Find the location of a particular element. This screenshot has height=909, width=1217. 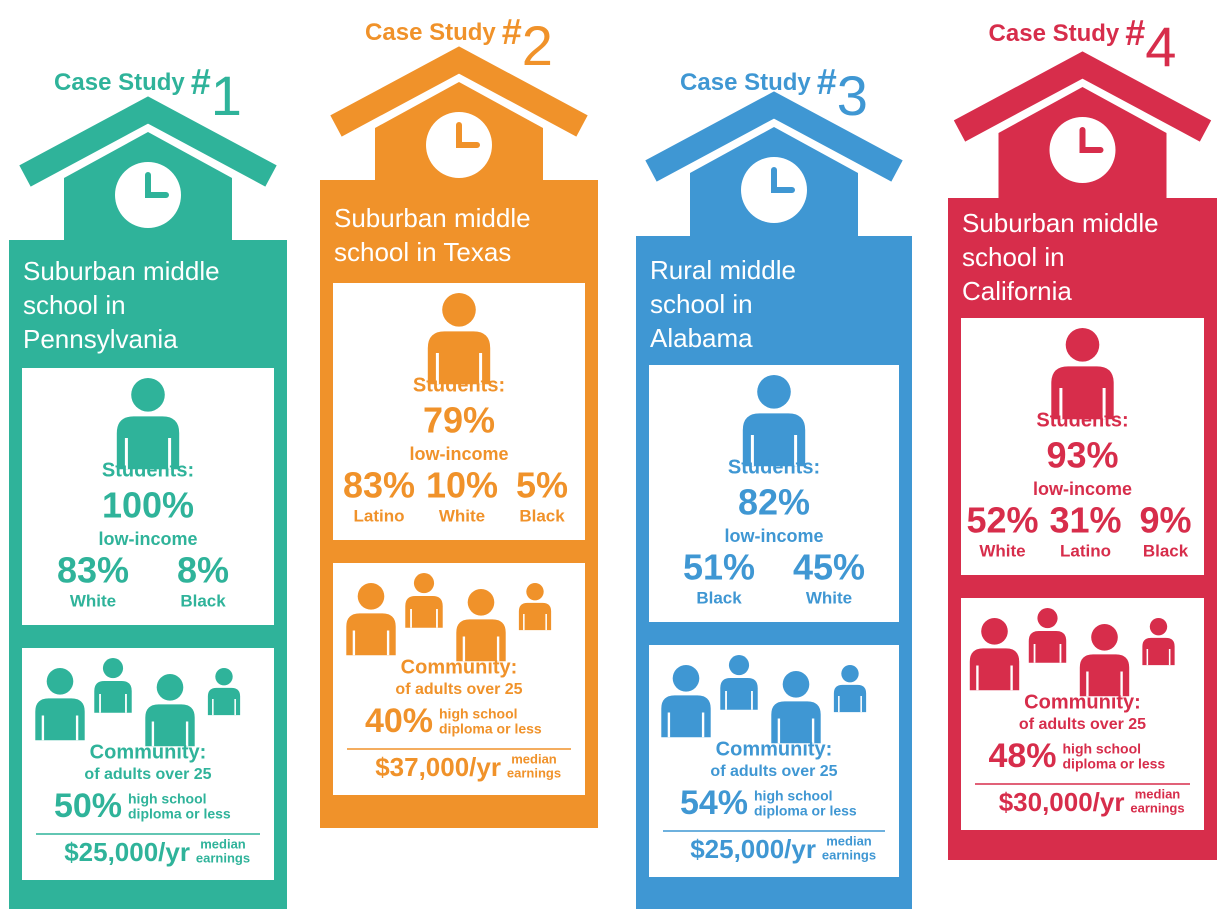

group-pct: 31% is located at coordinates (1085, 520).